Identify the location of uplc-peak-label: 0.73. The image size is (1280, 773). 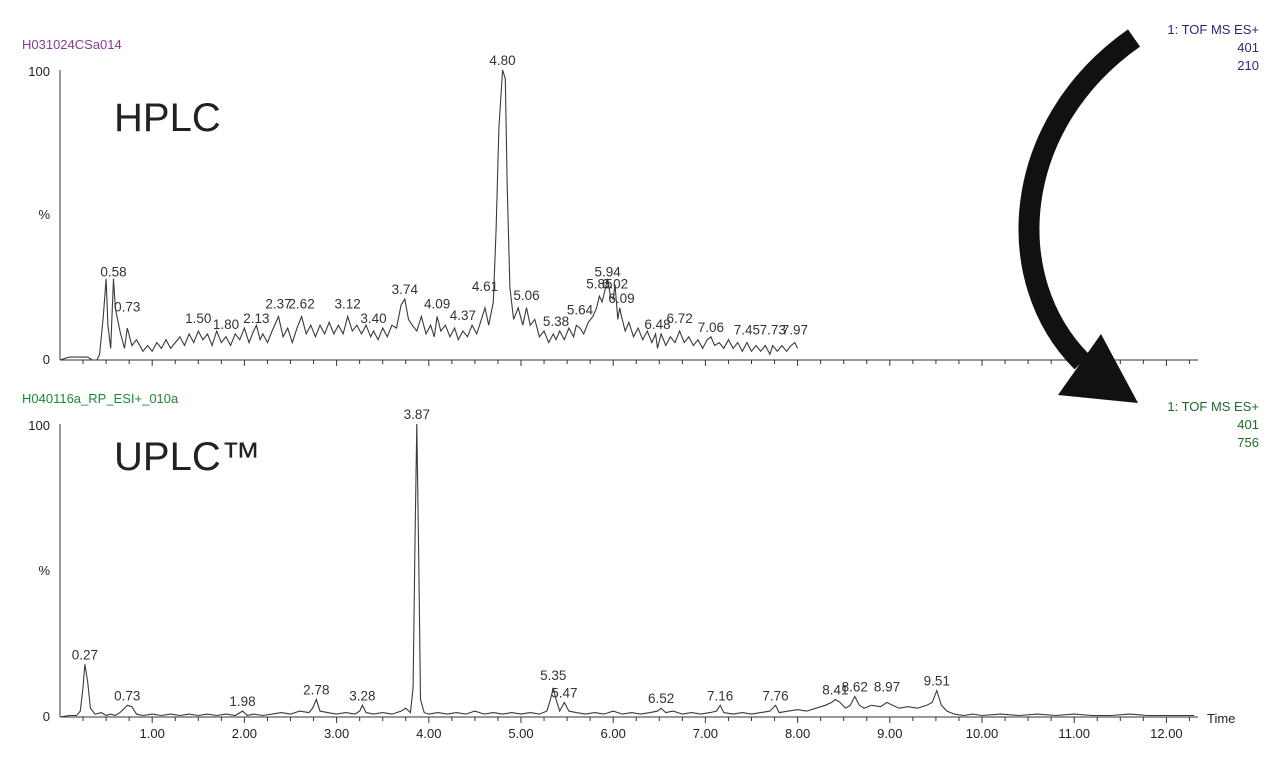
(127, 695).